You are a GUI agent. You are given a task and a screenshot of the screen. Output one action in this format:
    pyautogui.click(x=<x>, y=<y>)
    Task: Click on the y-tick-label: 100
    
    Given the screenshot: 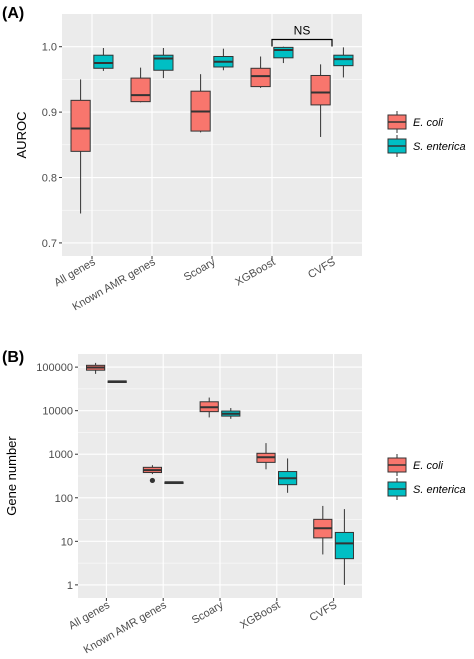 What is the action you would take?
    pyautogui.click(x=64, y=499)
    